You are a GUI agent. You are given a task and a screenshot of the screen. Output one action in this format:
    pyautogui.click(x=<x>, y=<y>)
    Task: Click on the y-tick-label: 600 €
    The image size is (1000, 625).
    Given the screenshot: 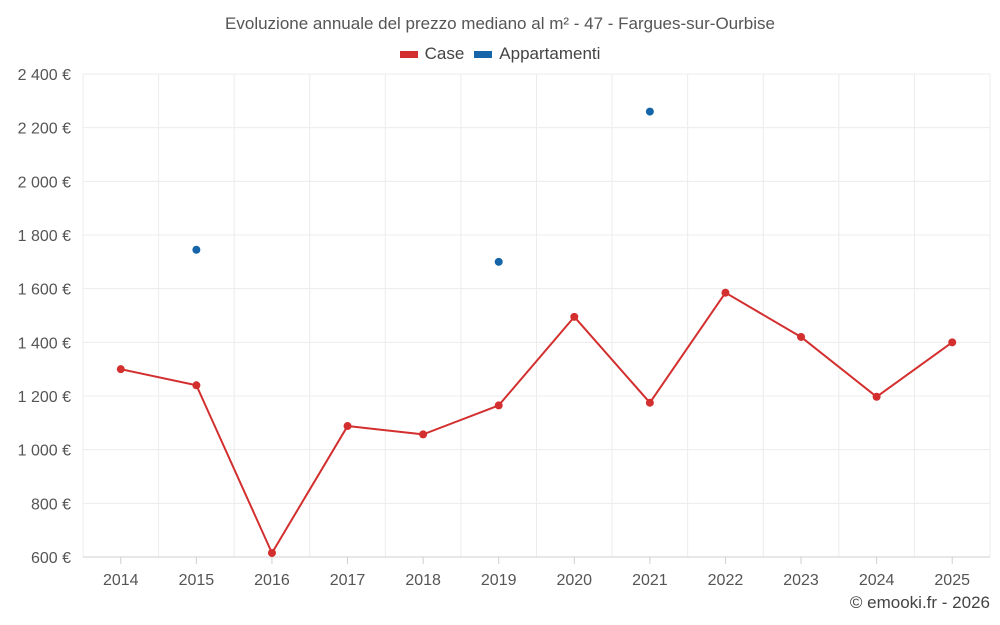 What is the action you would take?
    pyautogui.click(x=51, y=558)
    